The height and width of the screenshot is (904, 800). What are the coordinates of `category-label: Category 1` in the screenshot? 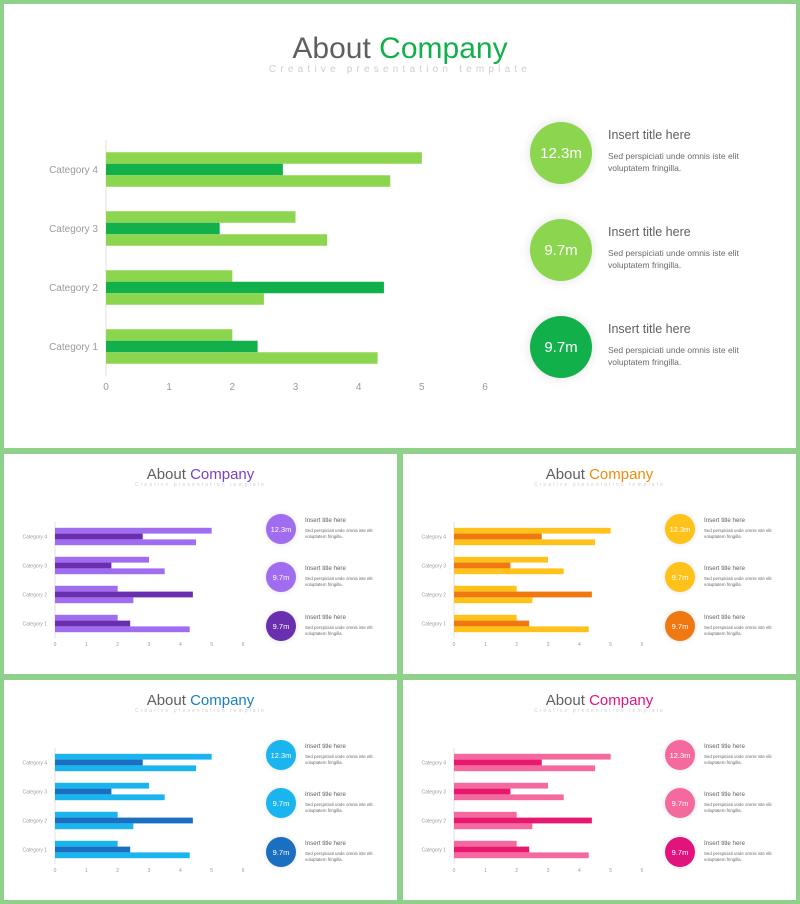 It's located at (35, 850).